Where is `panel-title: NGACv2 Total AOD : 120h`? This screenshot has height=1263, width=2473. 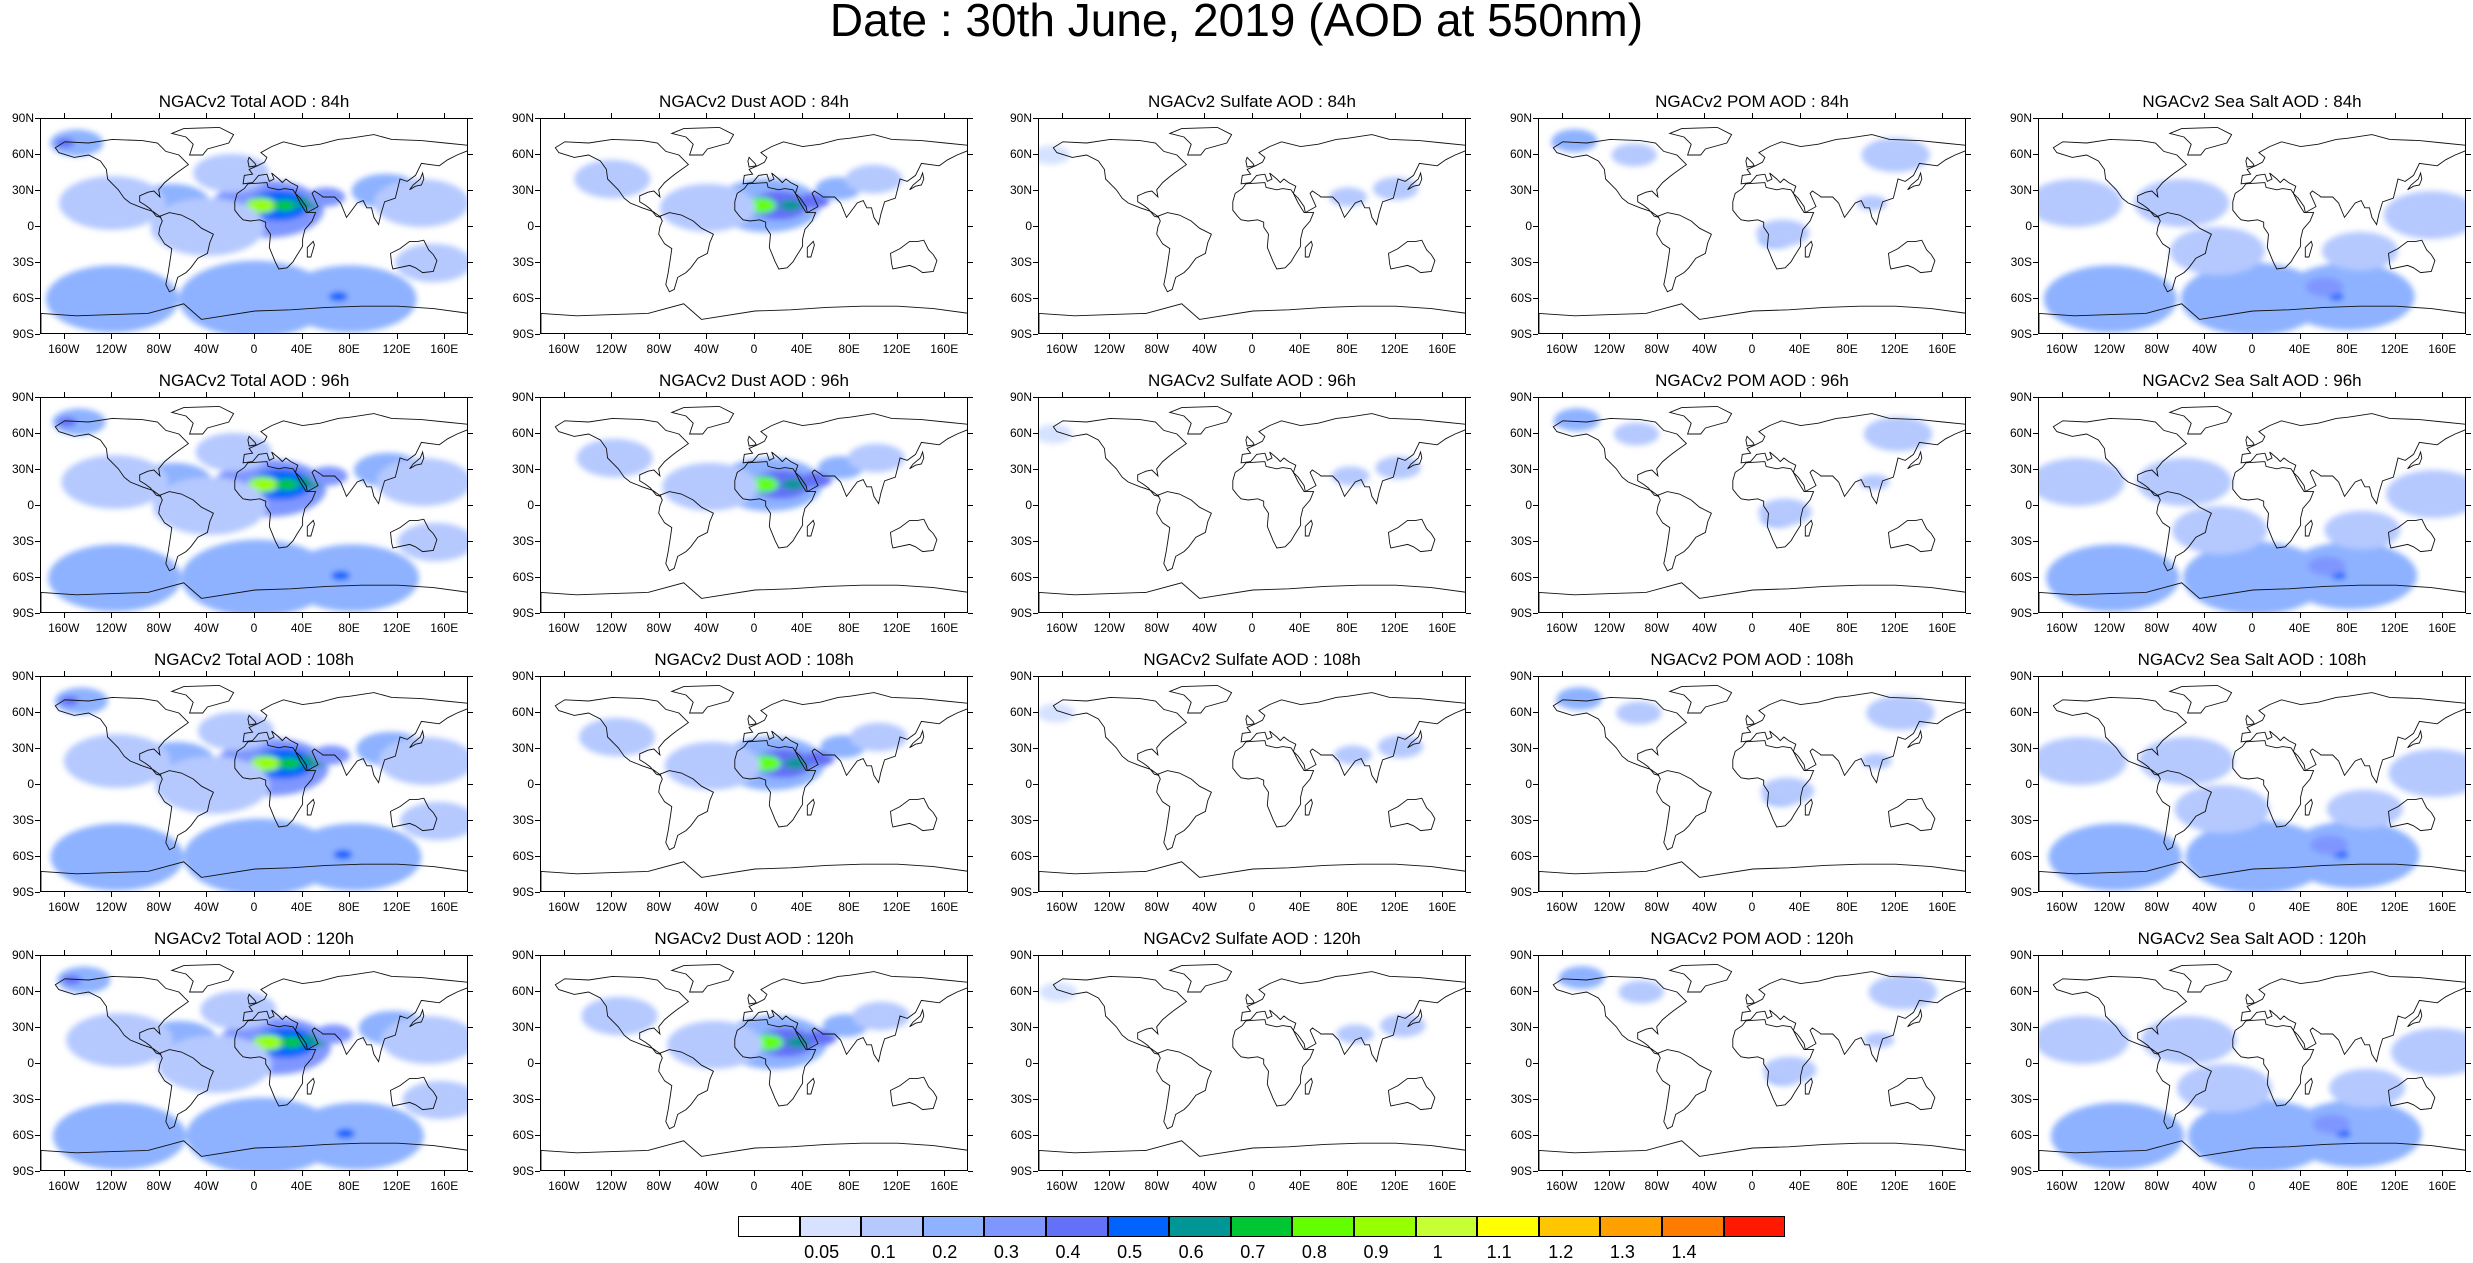
panel-title: NGACv2 Total AOD : 120h is located at coordinates (253, 938).